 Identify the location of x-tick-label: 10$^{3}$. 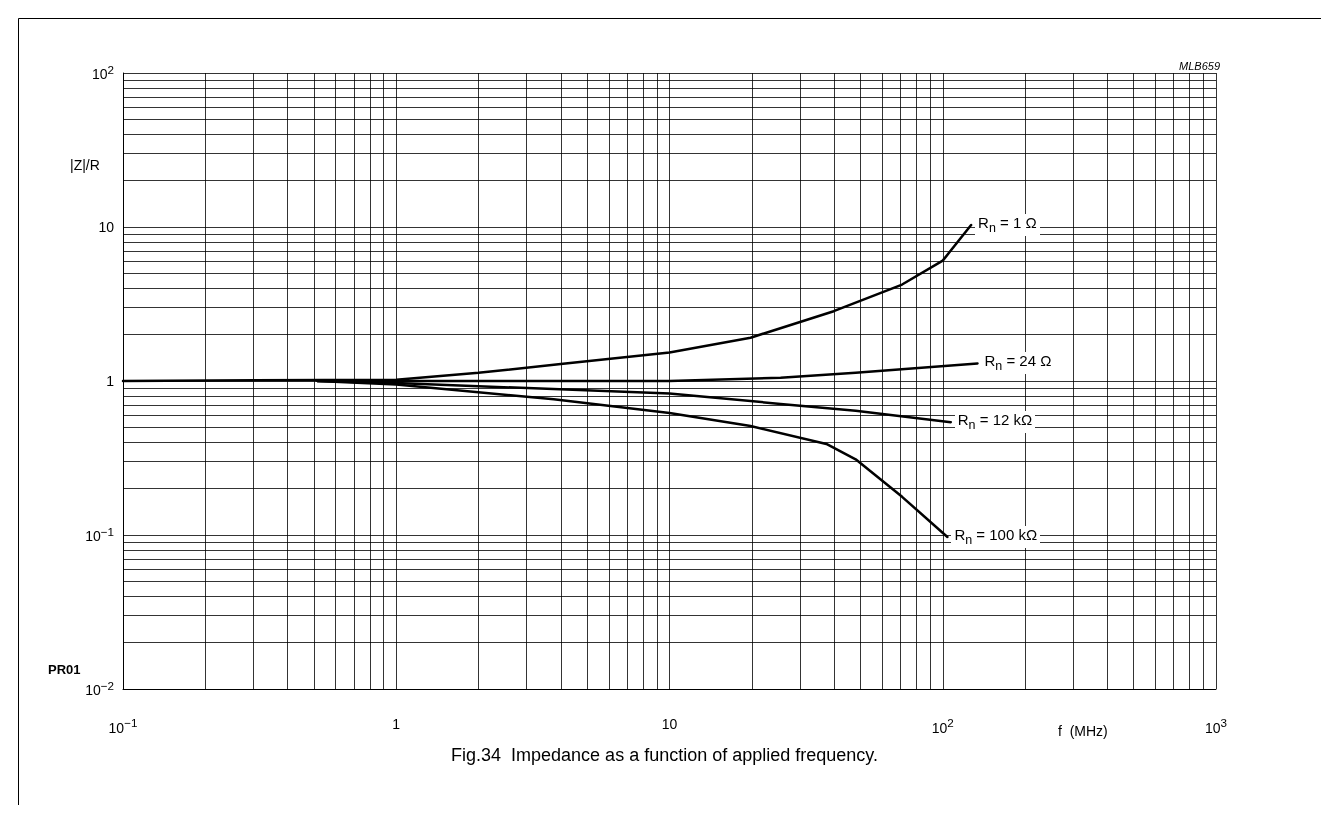
(1216, 726).